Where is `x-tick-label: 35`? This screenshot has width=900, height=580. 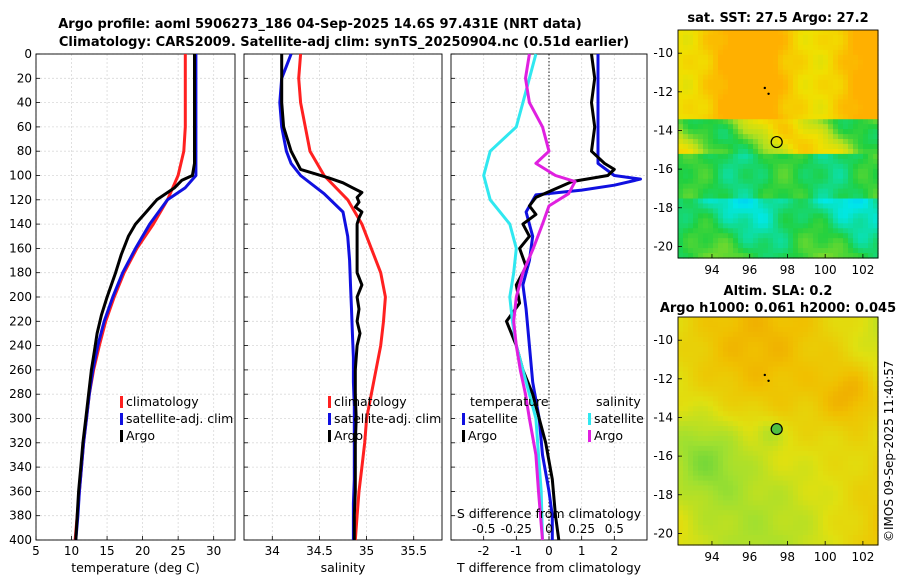
x-tick-label: 35 is located at coordinates (366, 551).